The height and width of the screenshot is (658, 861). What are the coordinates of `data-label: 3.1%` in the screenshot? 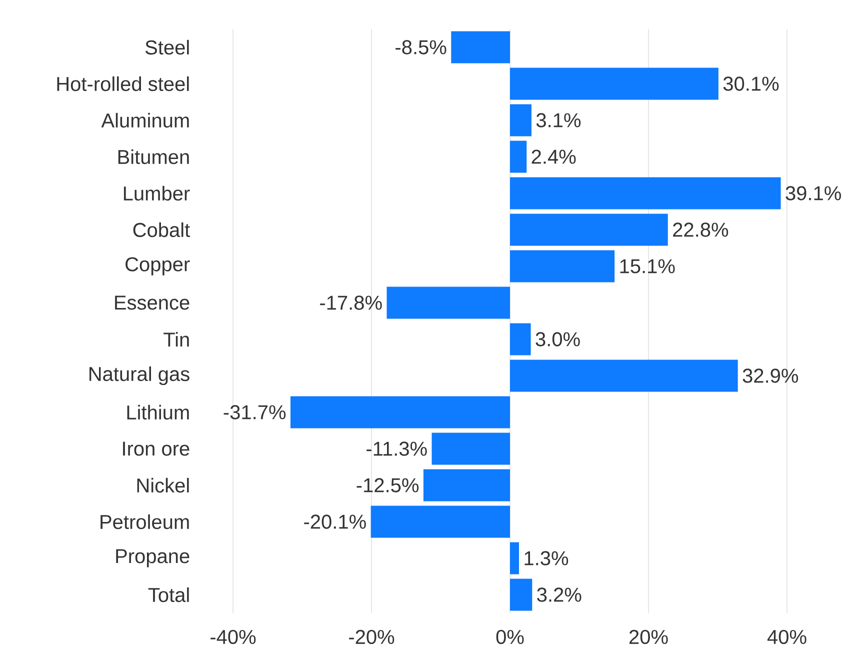 It's located at (558, 120).